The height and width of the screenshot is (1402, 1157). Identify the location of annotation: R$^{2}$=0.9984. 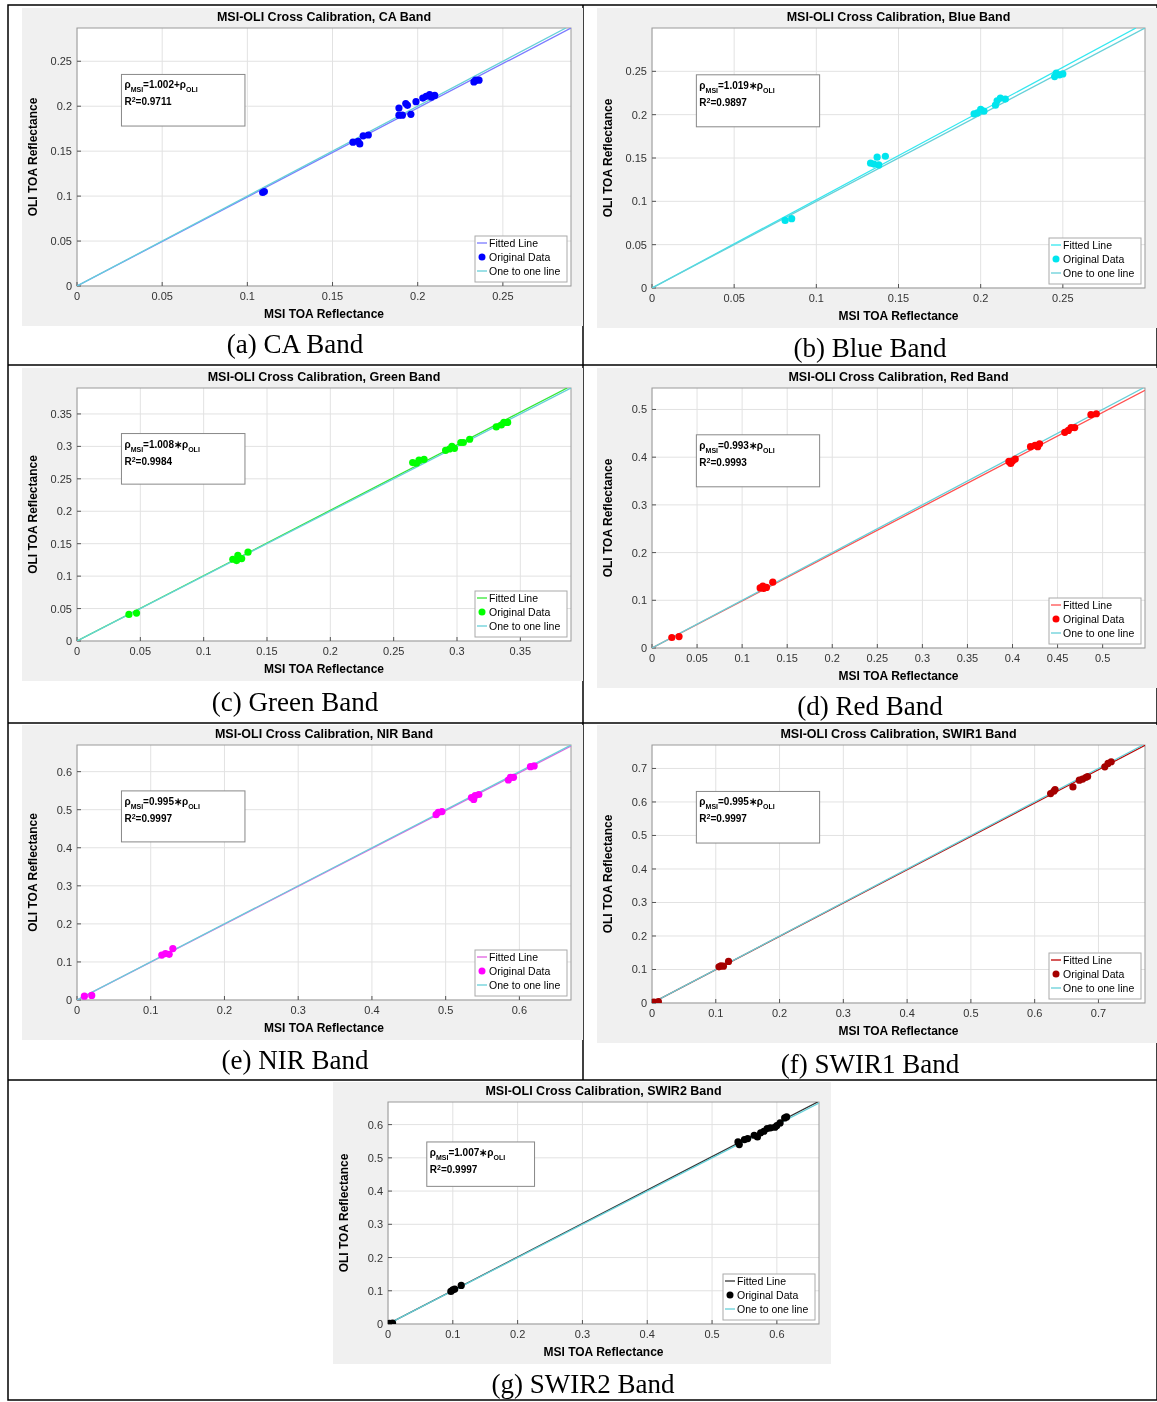
(148, 461).